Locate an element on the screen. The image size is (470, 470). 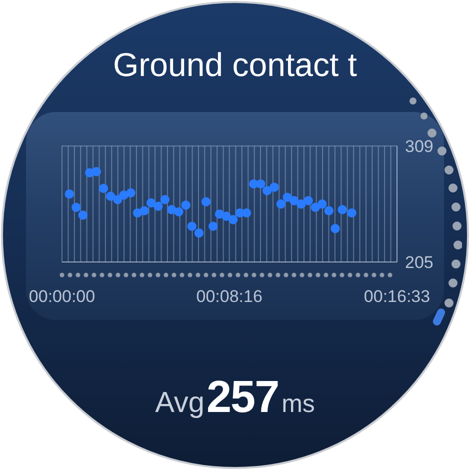
y-tick-label: 205 is located at coordinates (419, 262).